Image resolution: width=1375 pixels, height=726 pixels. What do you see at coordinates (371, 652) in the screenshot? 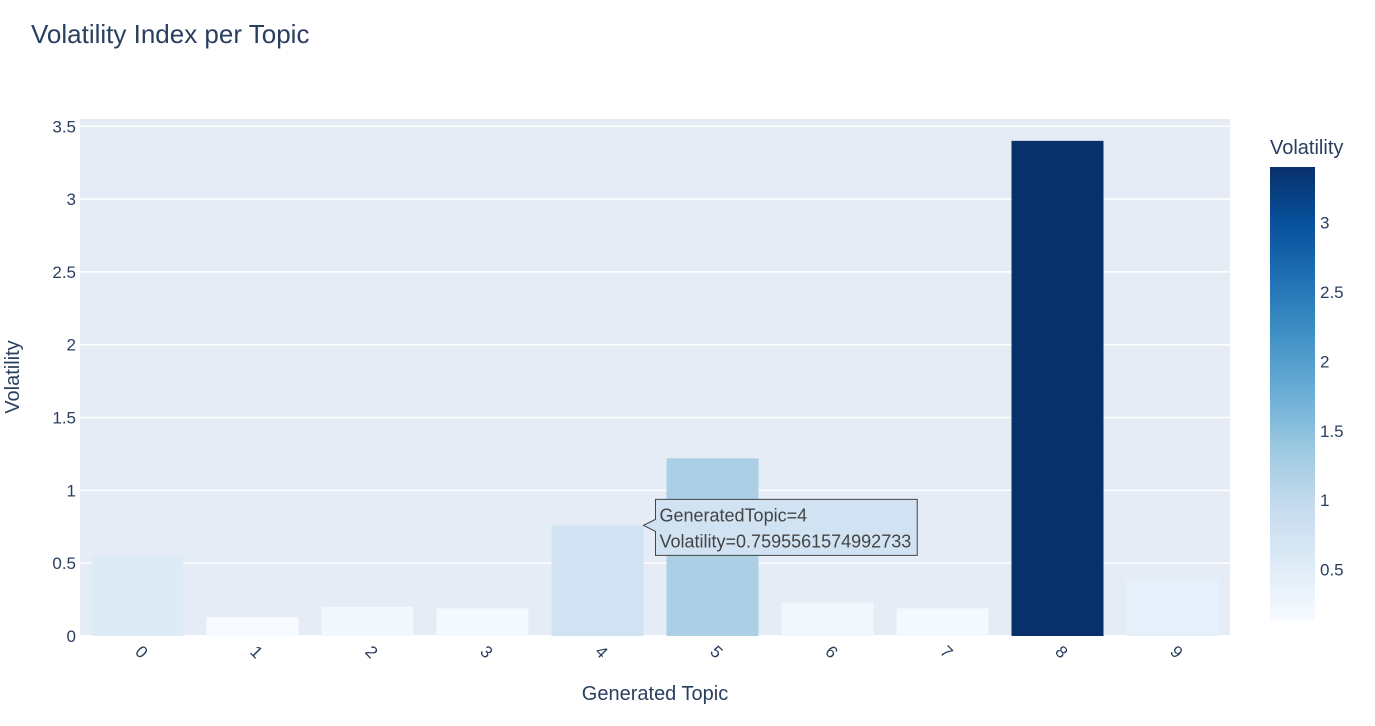
I see `x-tick-label: 2` at bounding box center [371, 652].